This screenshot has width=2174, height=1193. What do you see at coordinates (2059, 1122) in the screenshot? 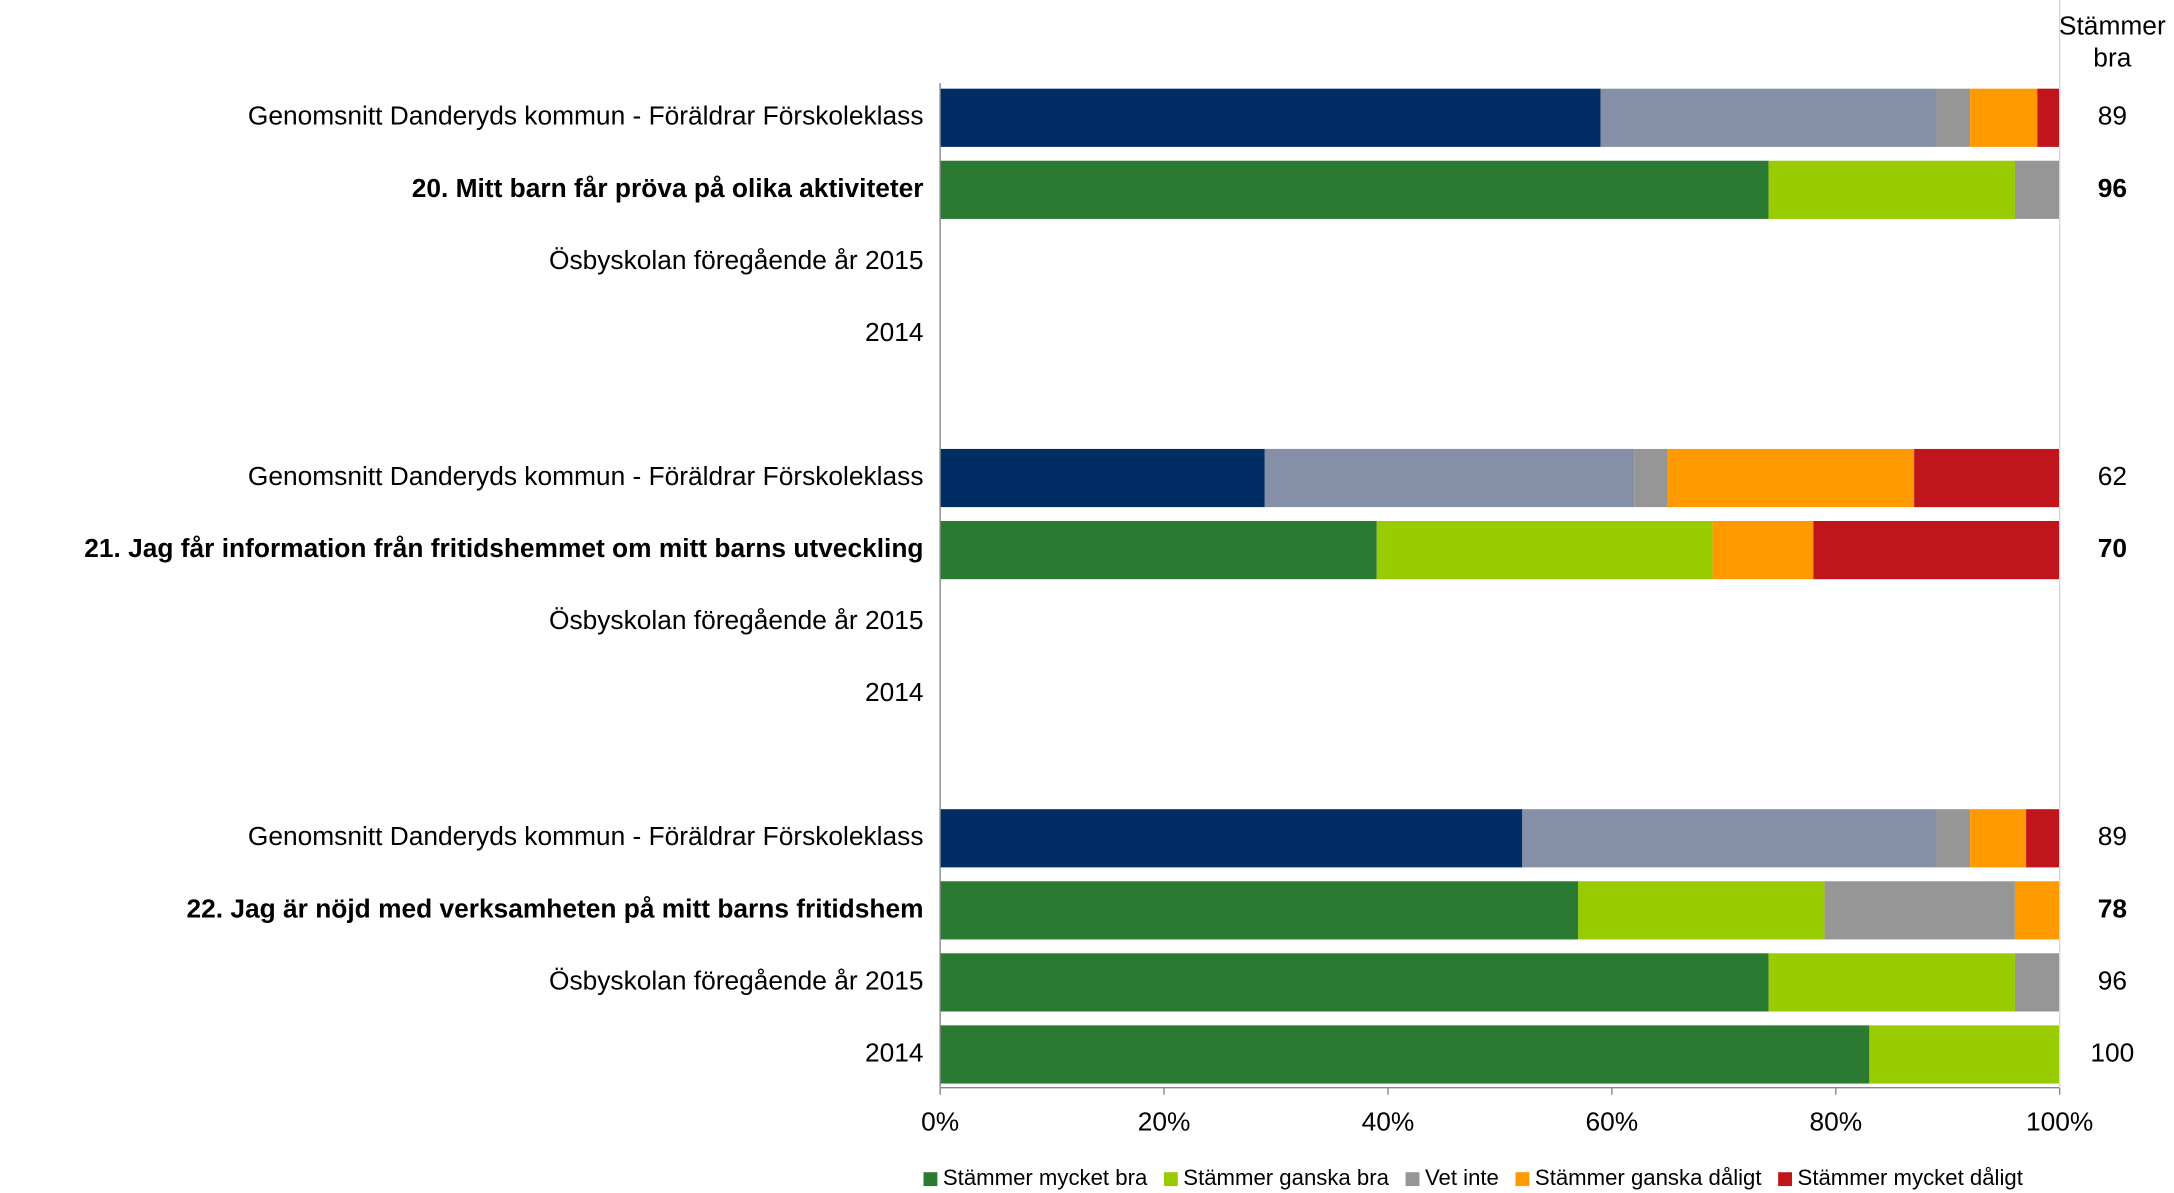
I see `x-tick-label: 100%` at bounding box center [2059, 1122].